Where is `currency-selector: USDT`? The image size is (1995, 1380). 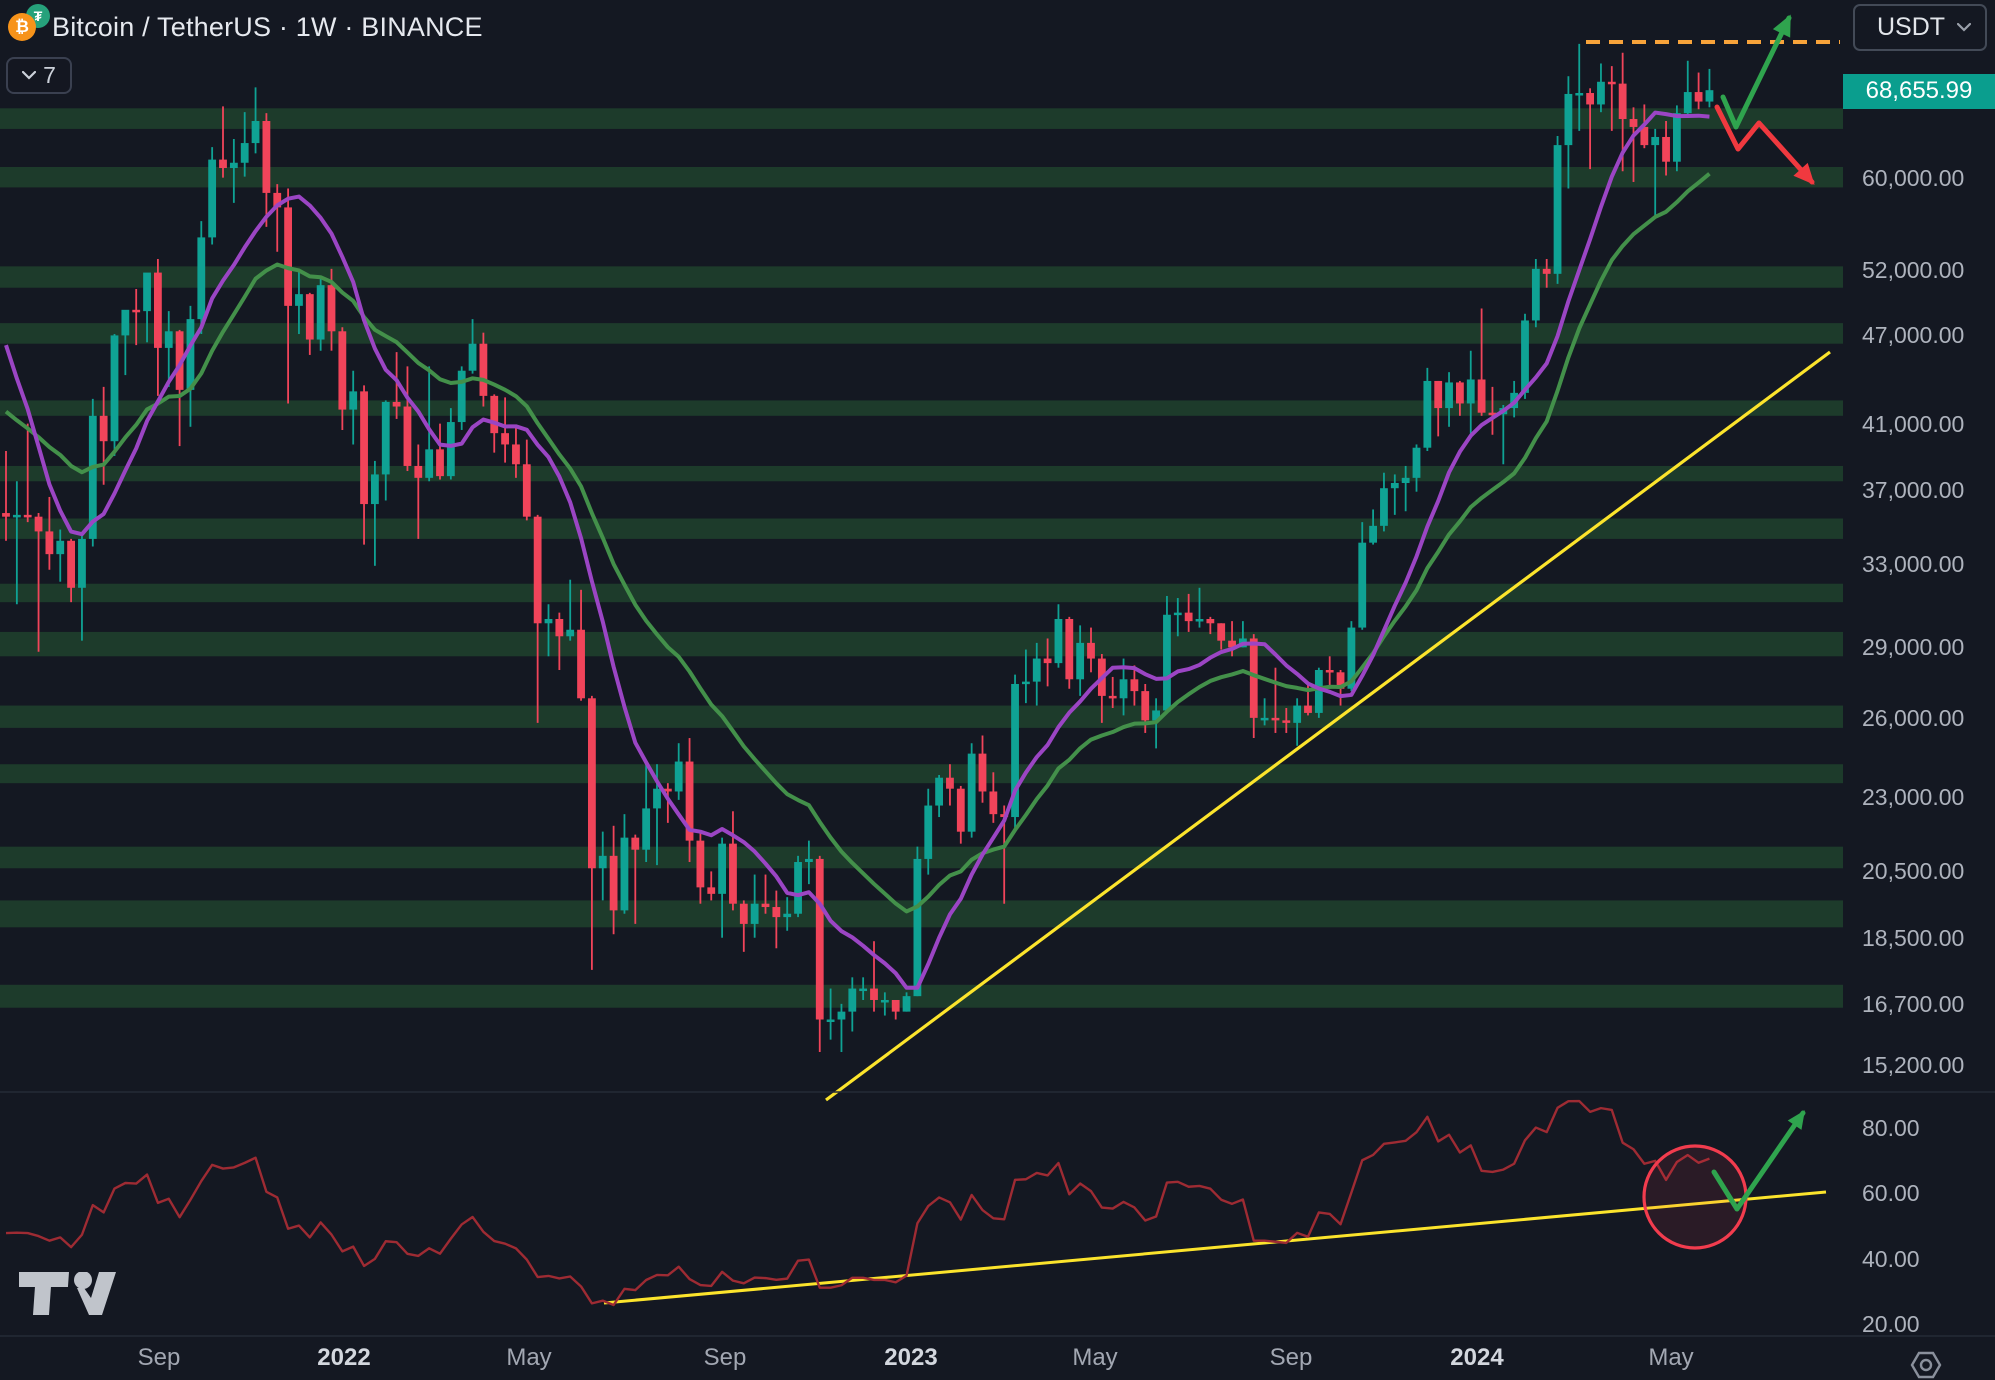 currency-selector: USDT is located at coordinates (1920, 27).